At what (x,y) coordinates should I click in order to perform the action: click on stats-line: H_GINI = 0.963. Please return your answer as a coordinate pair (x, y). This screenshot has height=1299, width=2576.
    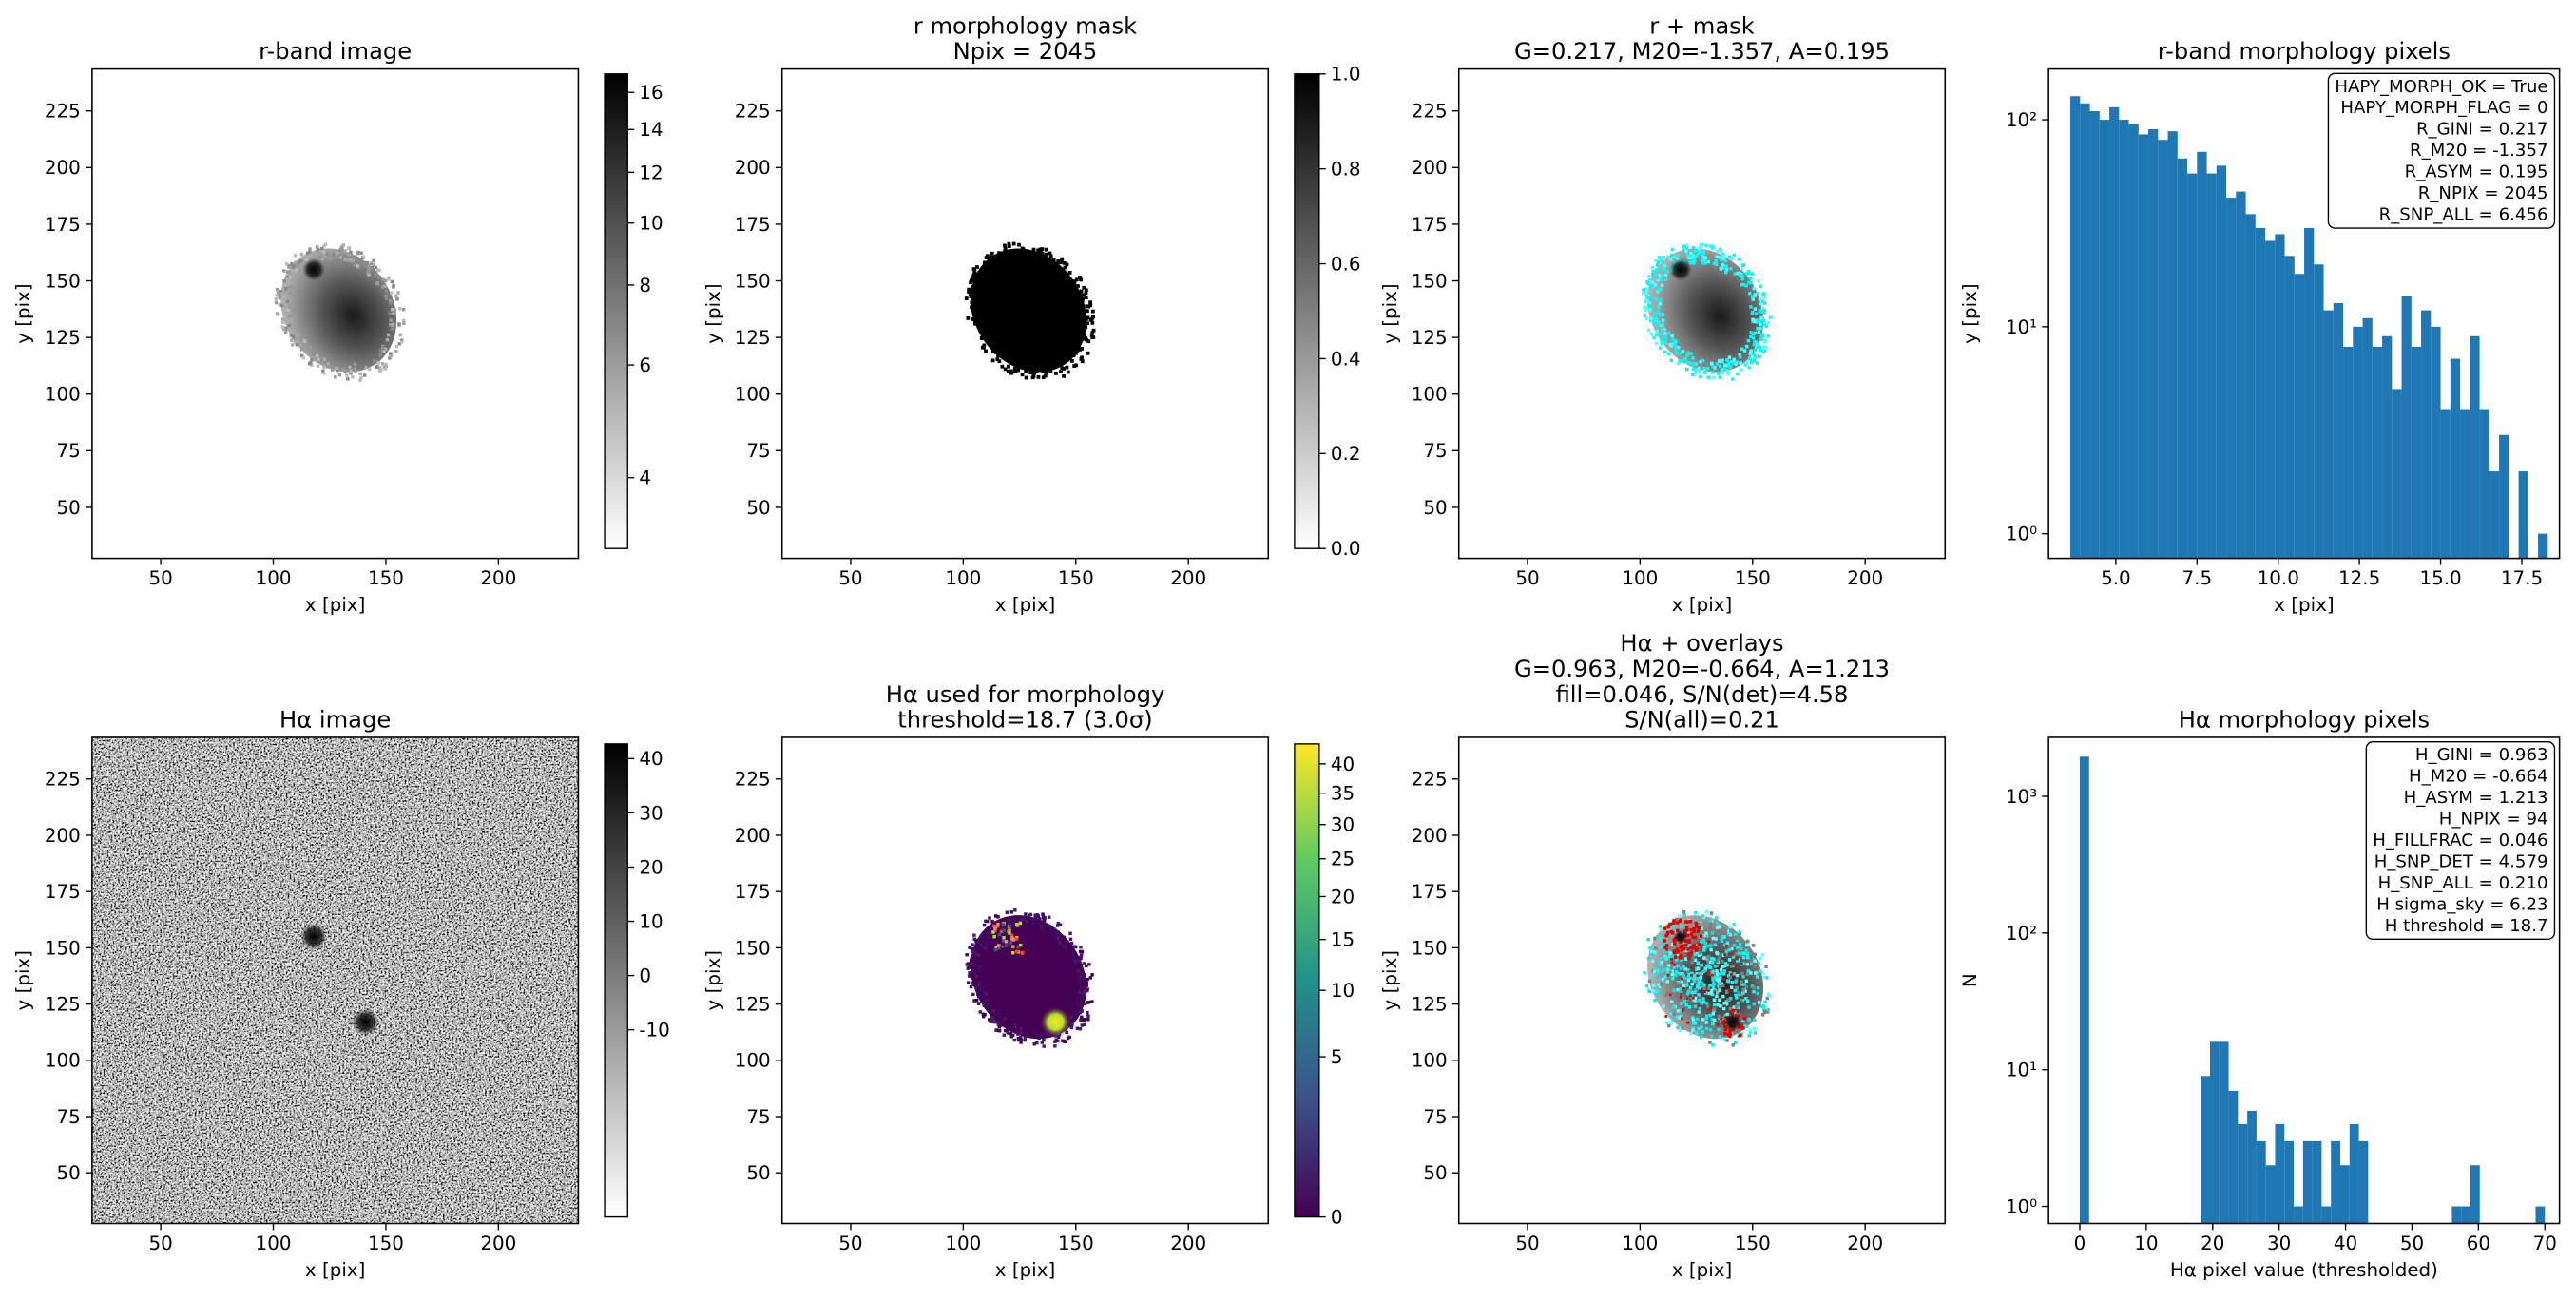
    Looking at the image, I should click on (2481, 755).